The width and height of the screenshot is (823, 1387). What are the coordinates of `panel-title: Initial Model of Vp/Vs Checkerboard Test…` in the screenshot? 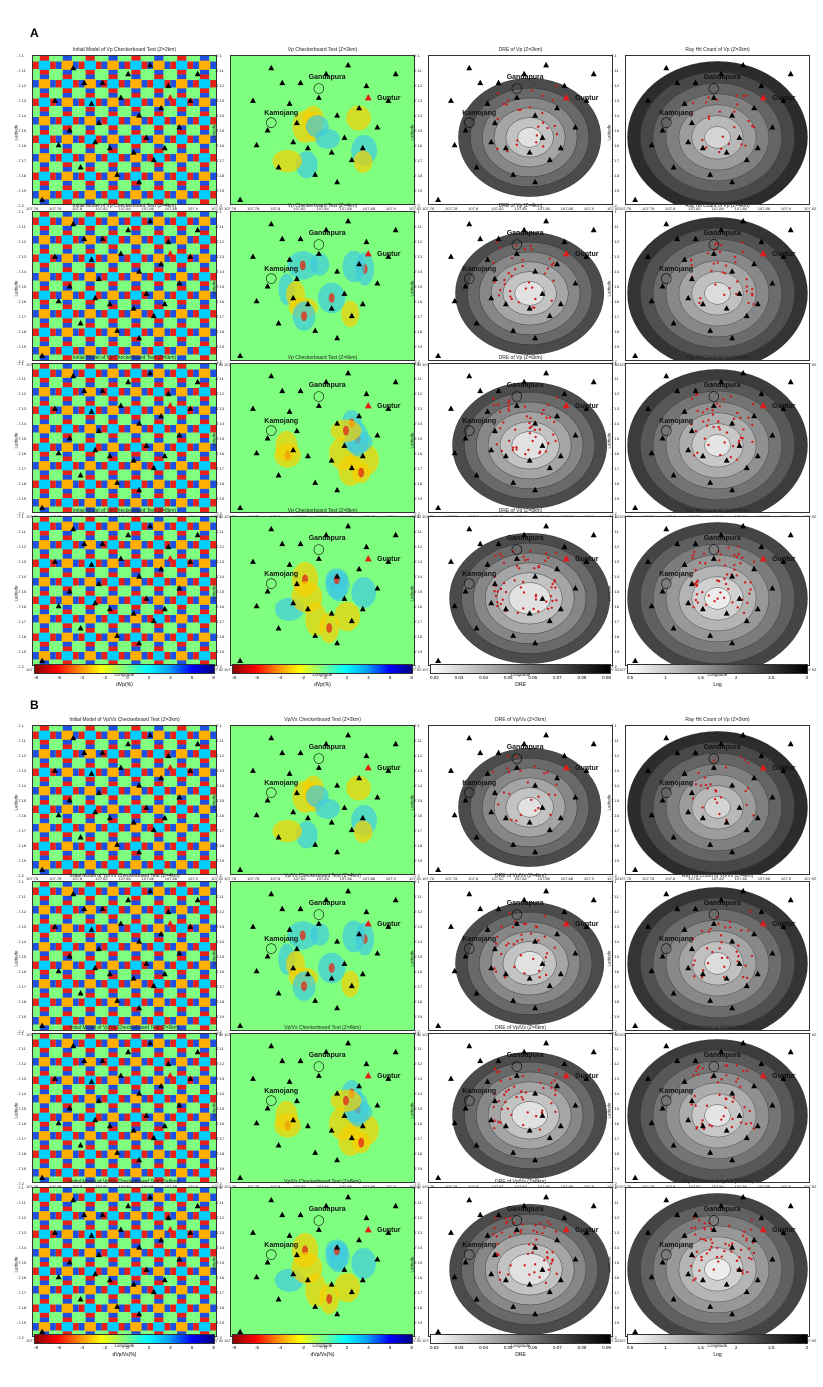 It's located at (124, 1182).